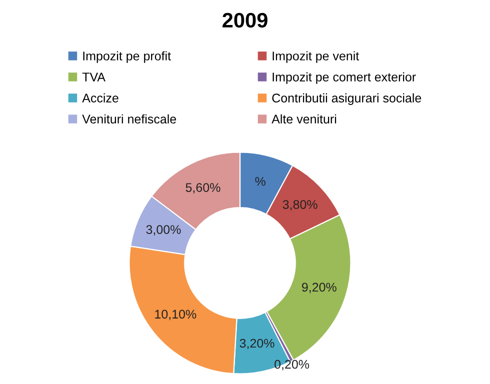  What do you see at coordinates (203, 188) in the screenshot?
I see `data-label: 5,60%` at bounding box center [203, 188].